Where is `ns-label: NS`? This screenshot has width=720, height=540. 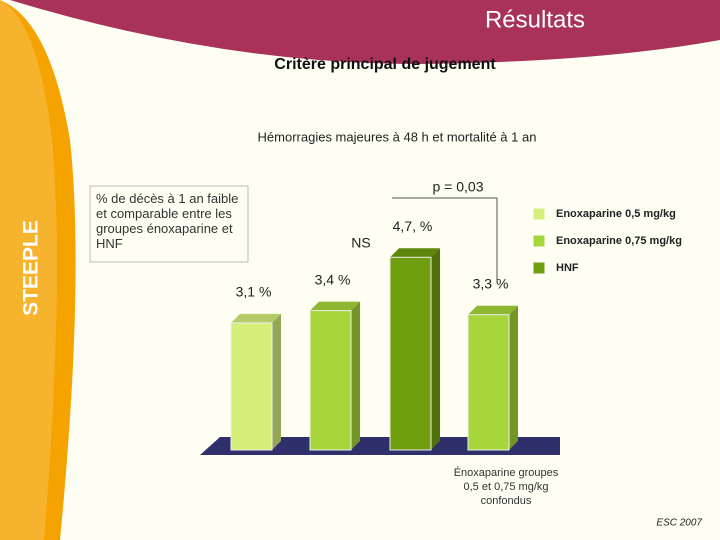 ns-label: NS is located at coordinates (360, 243).